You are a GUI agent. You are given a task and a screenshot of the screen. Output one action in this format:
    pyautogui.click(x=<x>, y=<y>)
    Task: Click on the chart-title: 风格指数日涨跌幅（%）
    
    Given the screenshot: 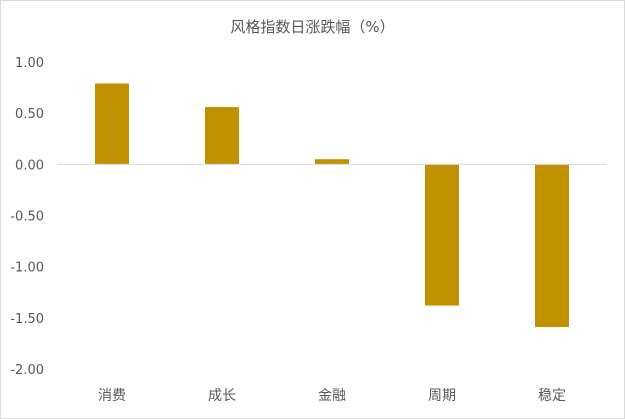 What is the action you would take?
    pyautogui.click(x=312, y=27)
    